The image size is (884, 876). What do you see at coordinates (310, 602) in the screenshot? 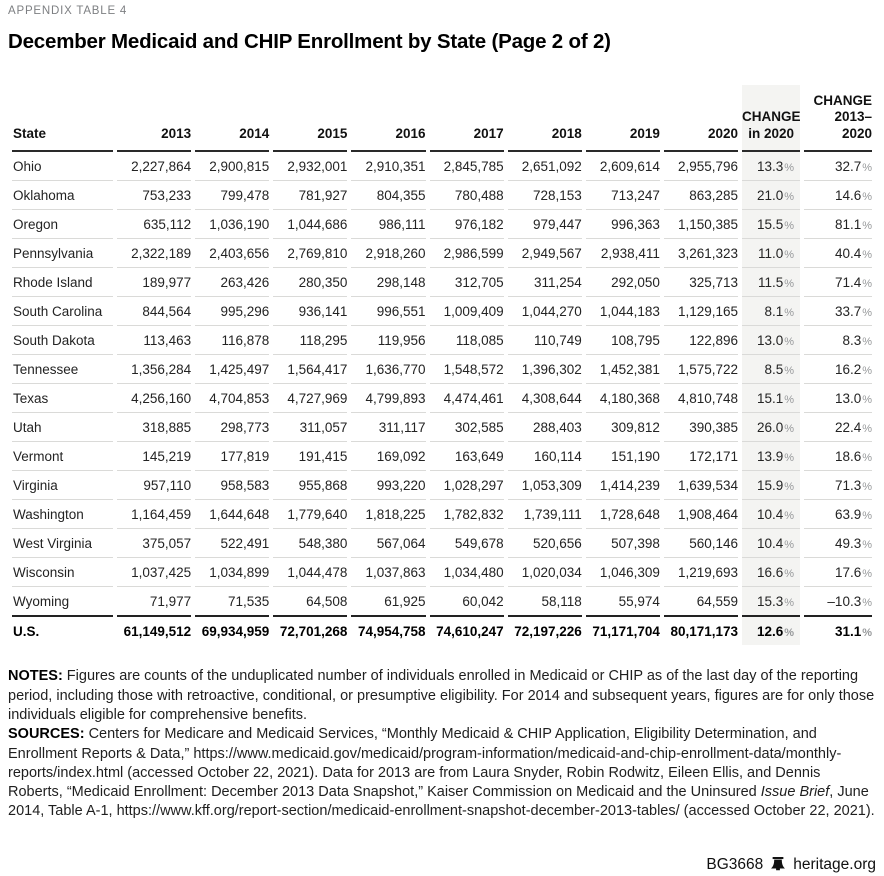
I see `enrollment-value-cell: 64,508` at bounding box center [310, 602].